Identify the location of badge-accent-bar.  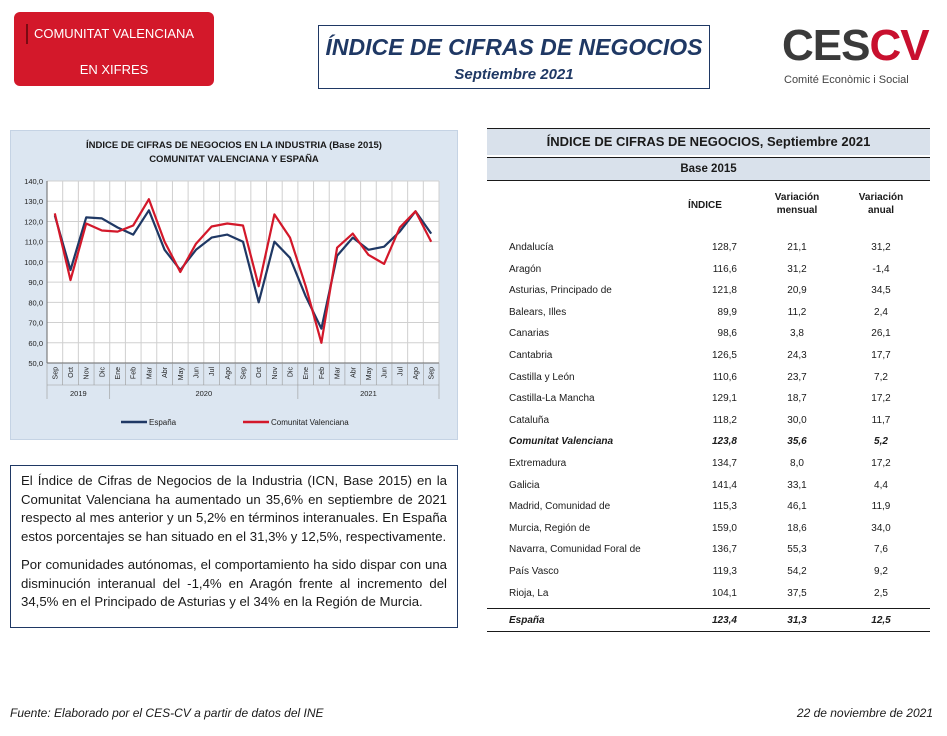
(27, 34).